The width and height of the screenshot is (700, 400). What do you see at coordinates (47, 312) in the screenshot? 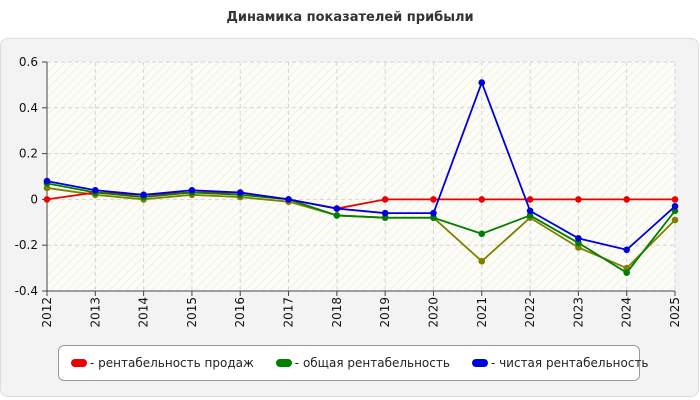
I see `x-tick-label: 2012` at bounding box center [47, 312].